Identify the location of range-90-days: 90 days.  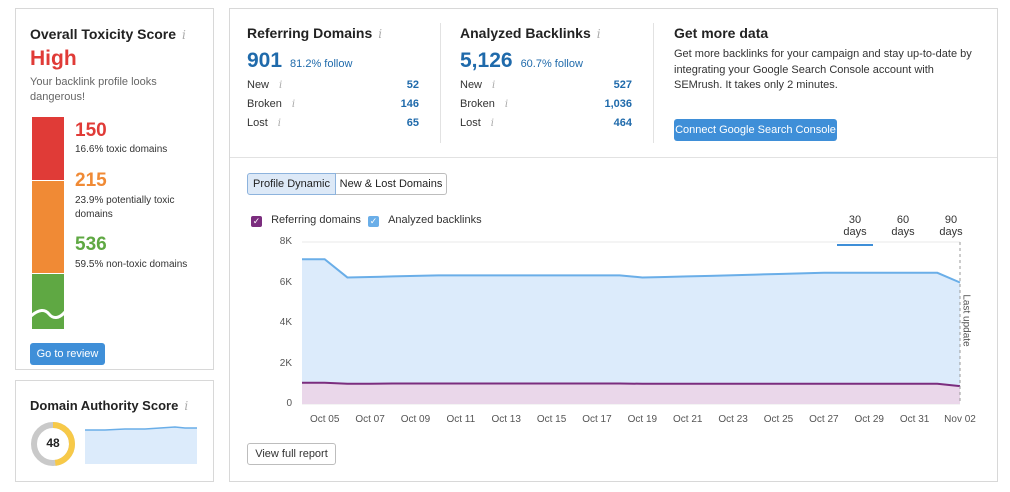
(951, 226).